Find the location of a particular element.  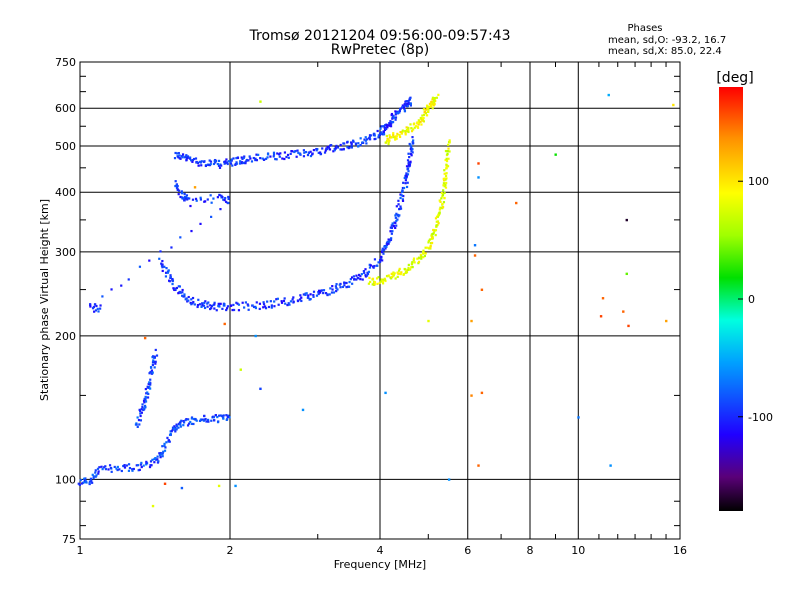

y-tick-label: 75 is located at coordinates (69, 539).